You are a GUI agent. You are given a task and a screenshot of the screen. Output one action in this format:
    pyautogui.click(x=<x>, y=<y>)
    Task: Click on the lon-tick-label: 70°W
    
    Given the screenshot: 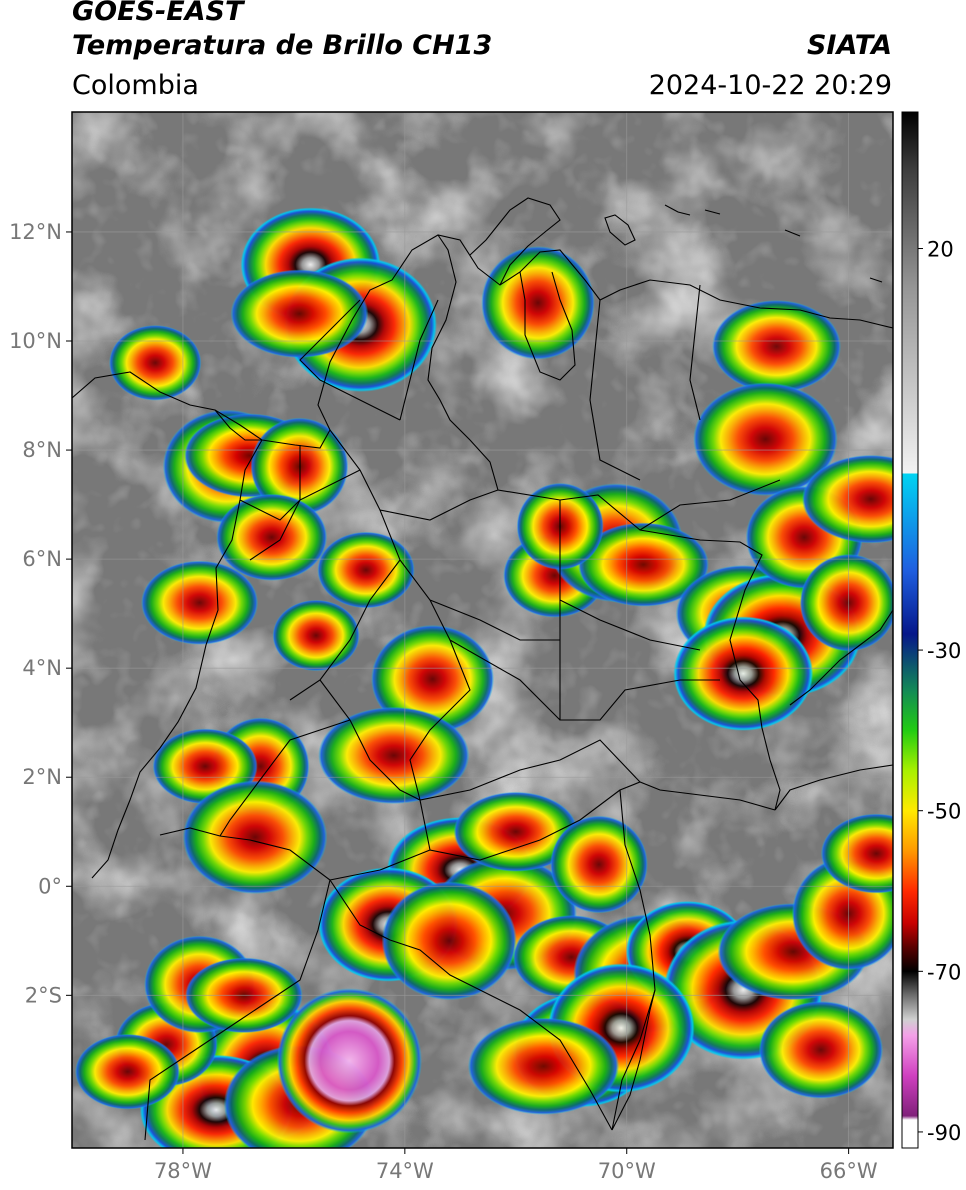 What is the action you would take?
    pyautogui.click(x=627, y=1171)
    